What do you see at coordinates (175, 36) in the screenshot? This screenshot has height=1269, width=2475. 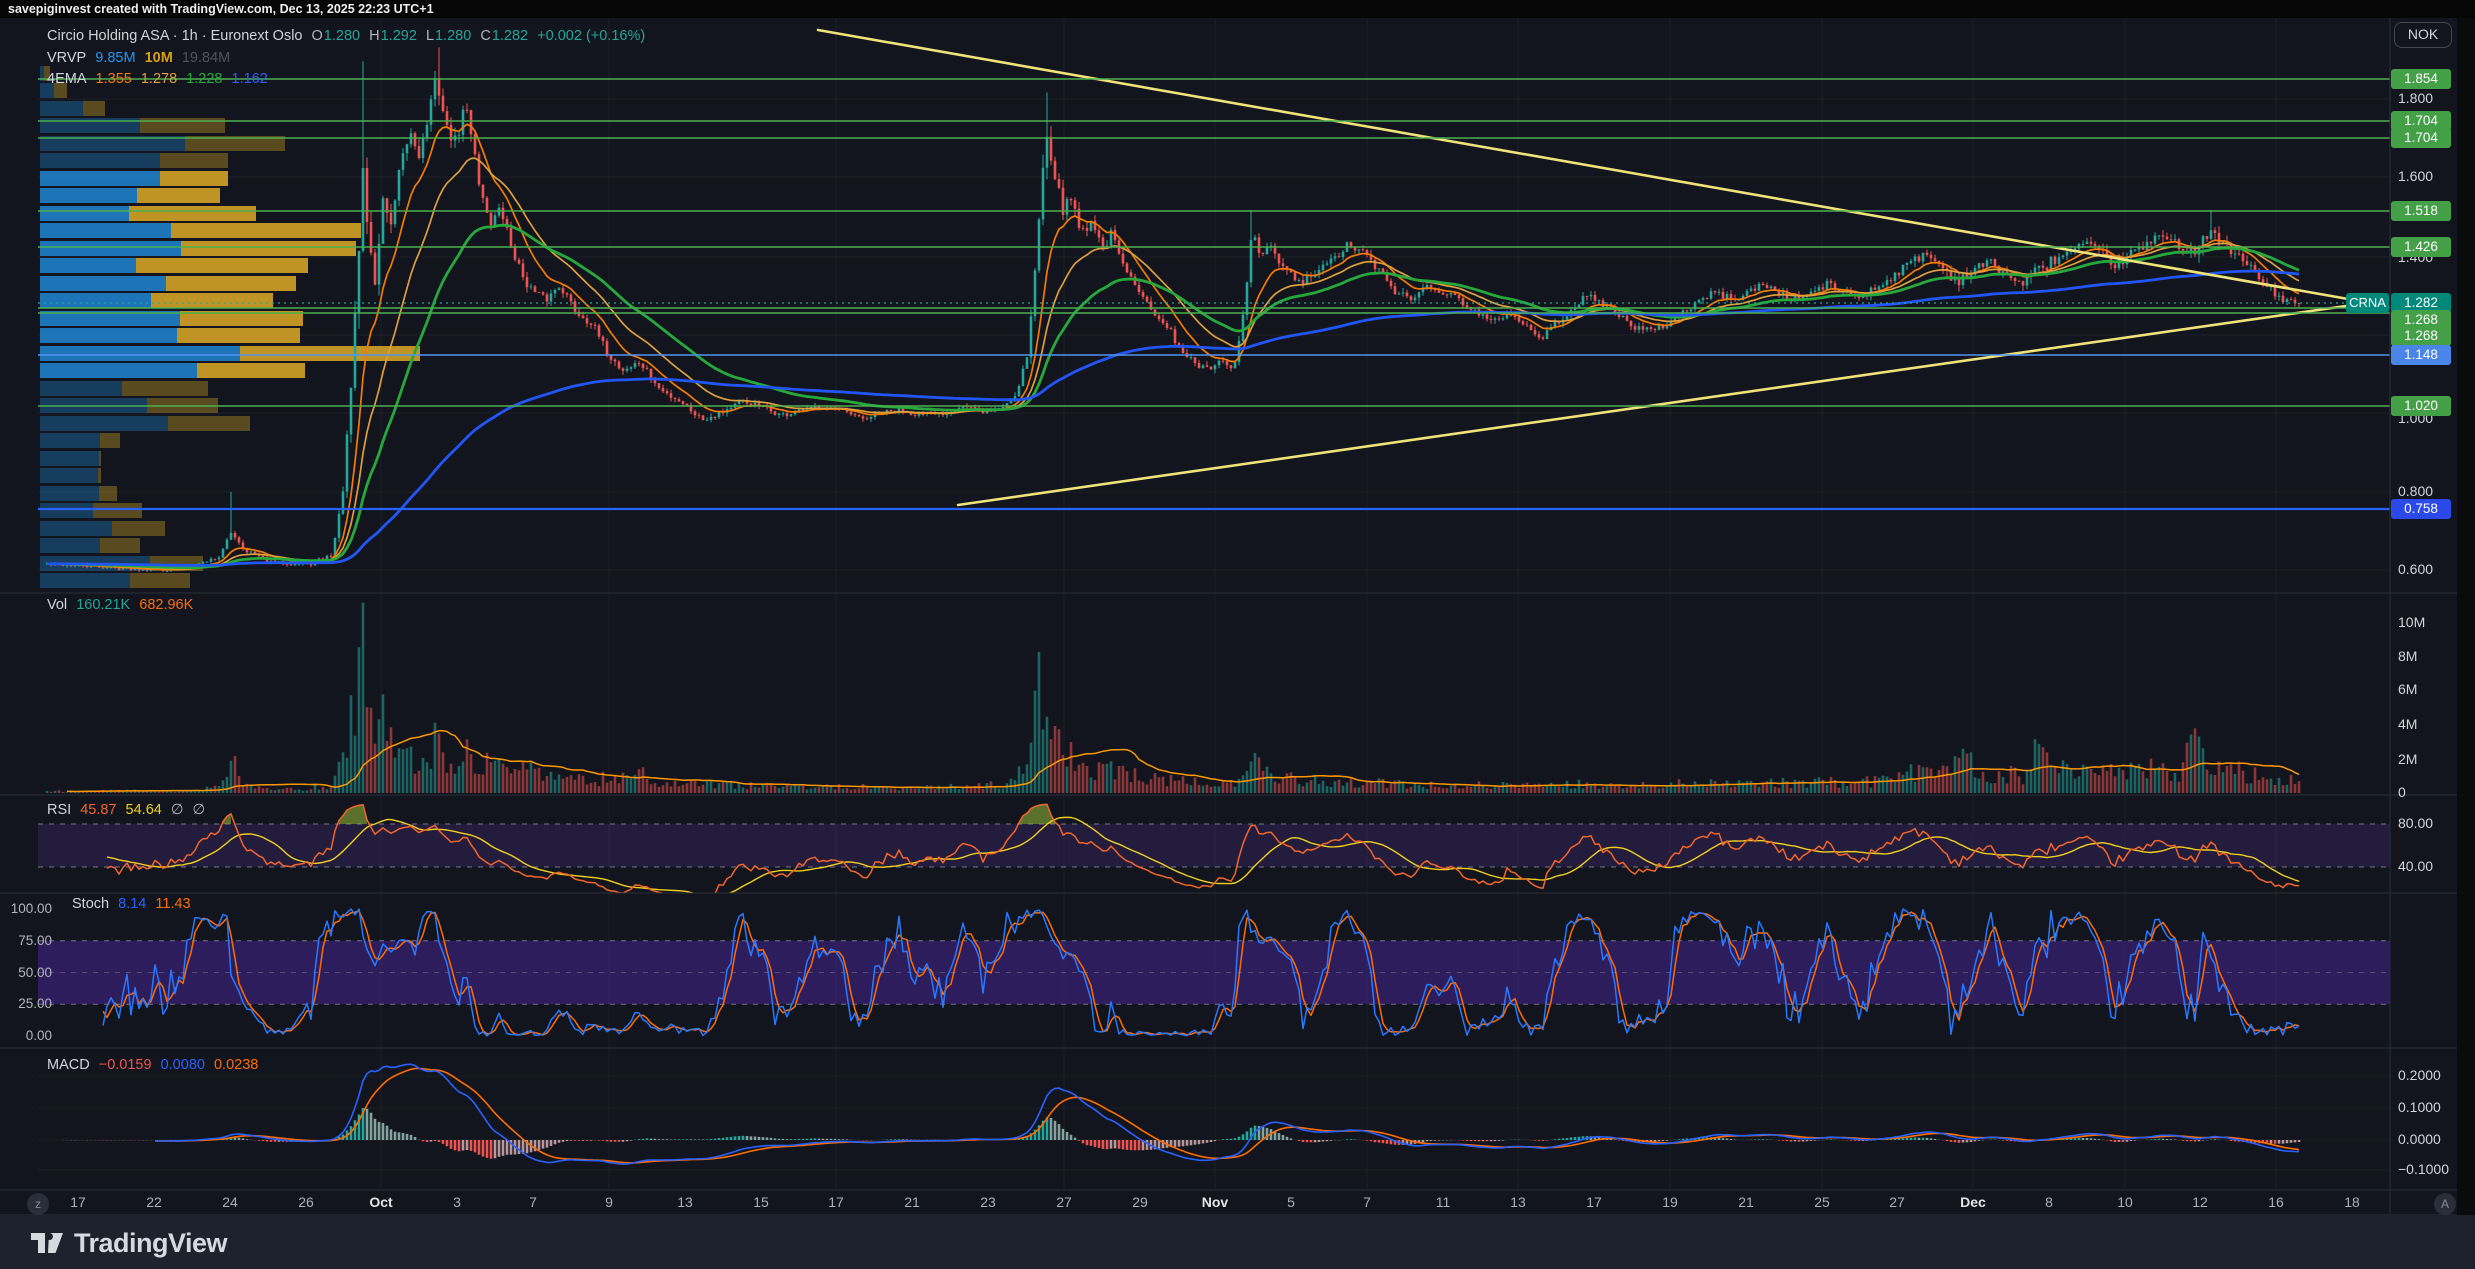 I see `symbol-title: Circio Holding ASA · 1h · Euronext Oslo` at bounding box center [175, 36].